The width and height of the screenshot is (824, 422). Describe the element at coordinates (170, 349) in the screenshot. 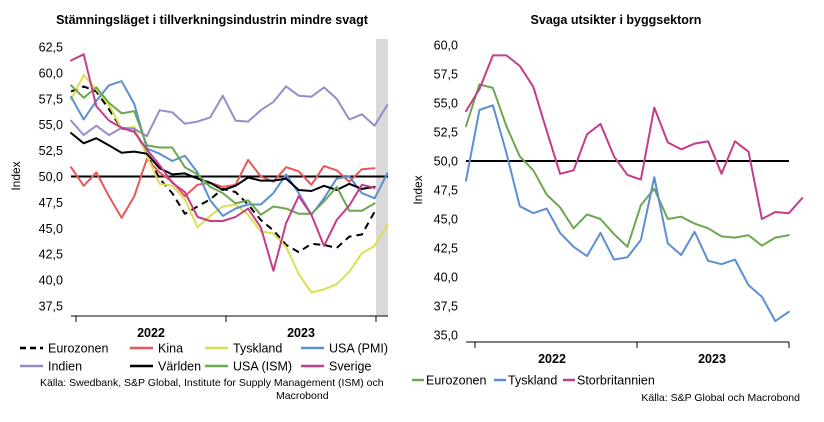

I see `legend-label: Kina` at that location.